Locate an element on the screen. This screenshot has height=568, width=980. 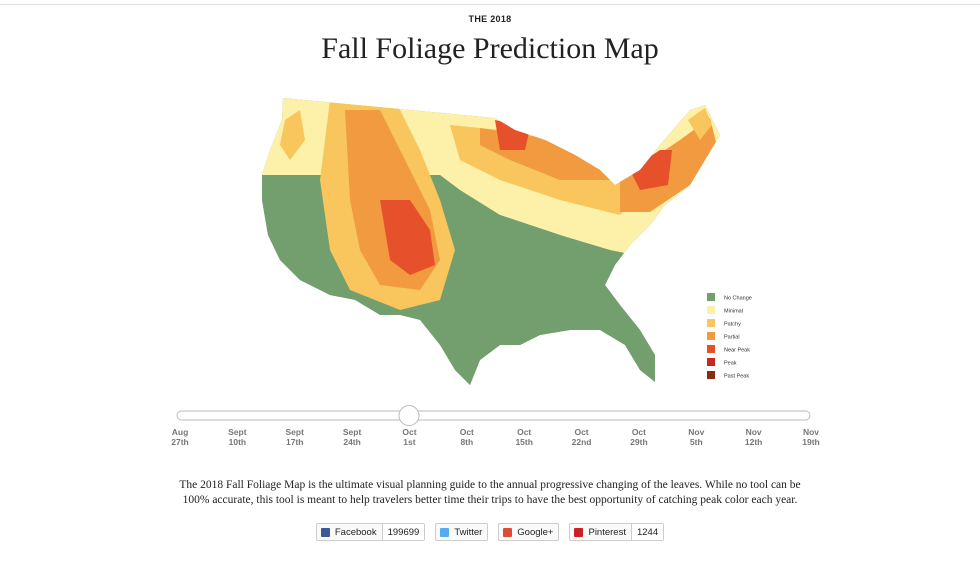
share-button: Pinterest 1244 is located at coordinates (617, 532).